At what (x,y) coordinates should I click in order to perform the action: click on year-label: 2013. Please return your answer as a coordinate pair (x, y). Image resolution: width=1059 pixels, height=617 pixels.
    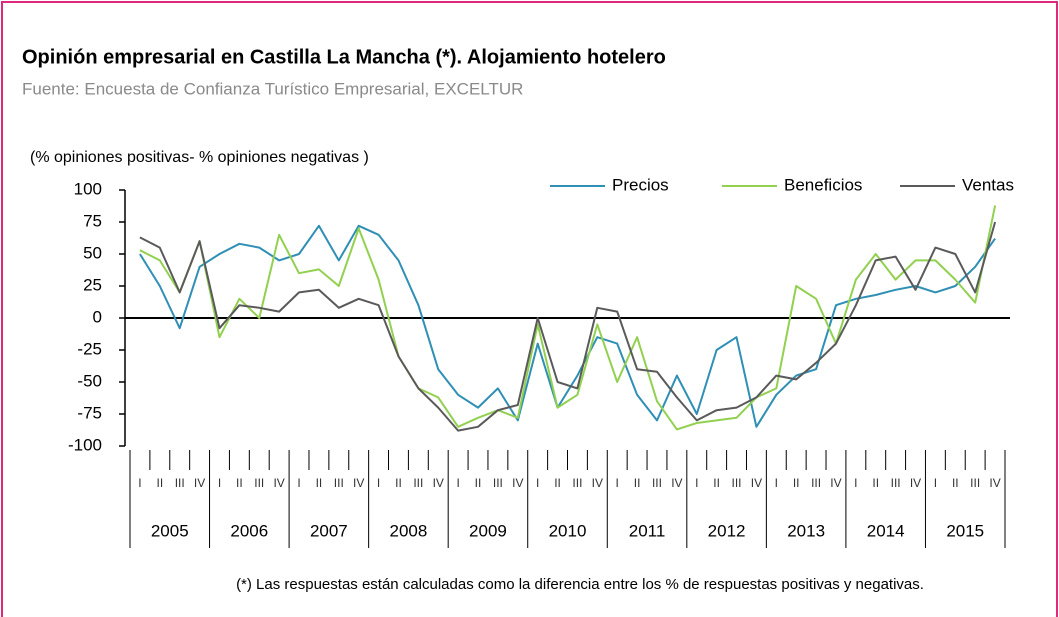
    Looking at the image, I should click on (806, 530).